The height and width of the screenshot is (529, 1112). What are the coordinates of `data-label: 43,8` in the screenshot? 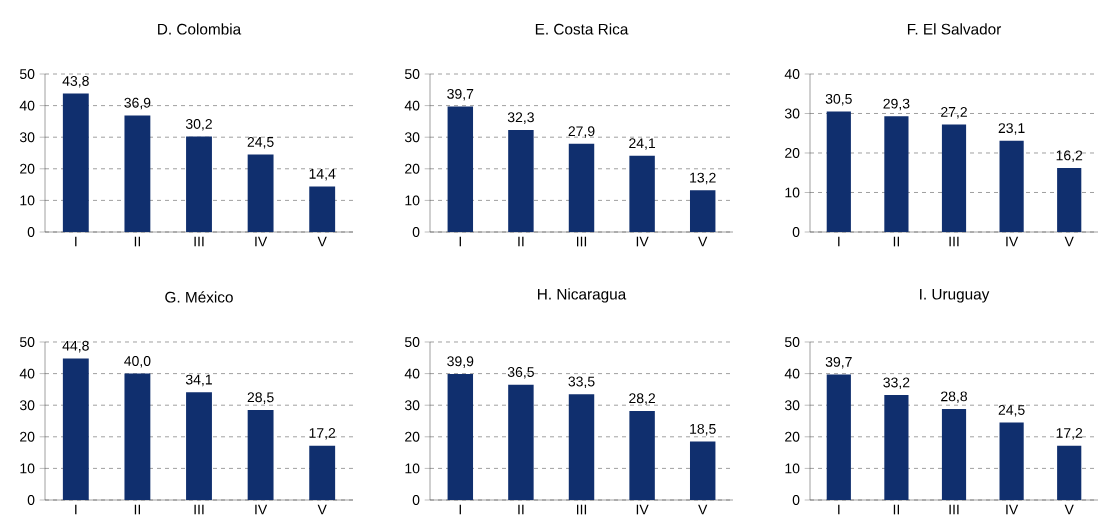 It's located at (75, 81).